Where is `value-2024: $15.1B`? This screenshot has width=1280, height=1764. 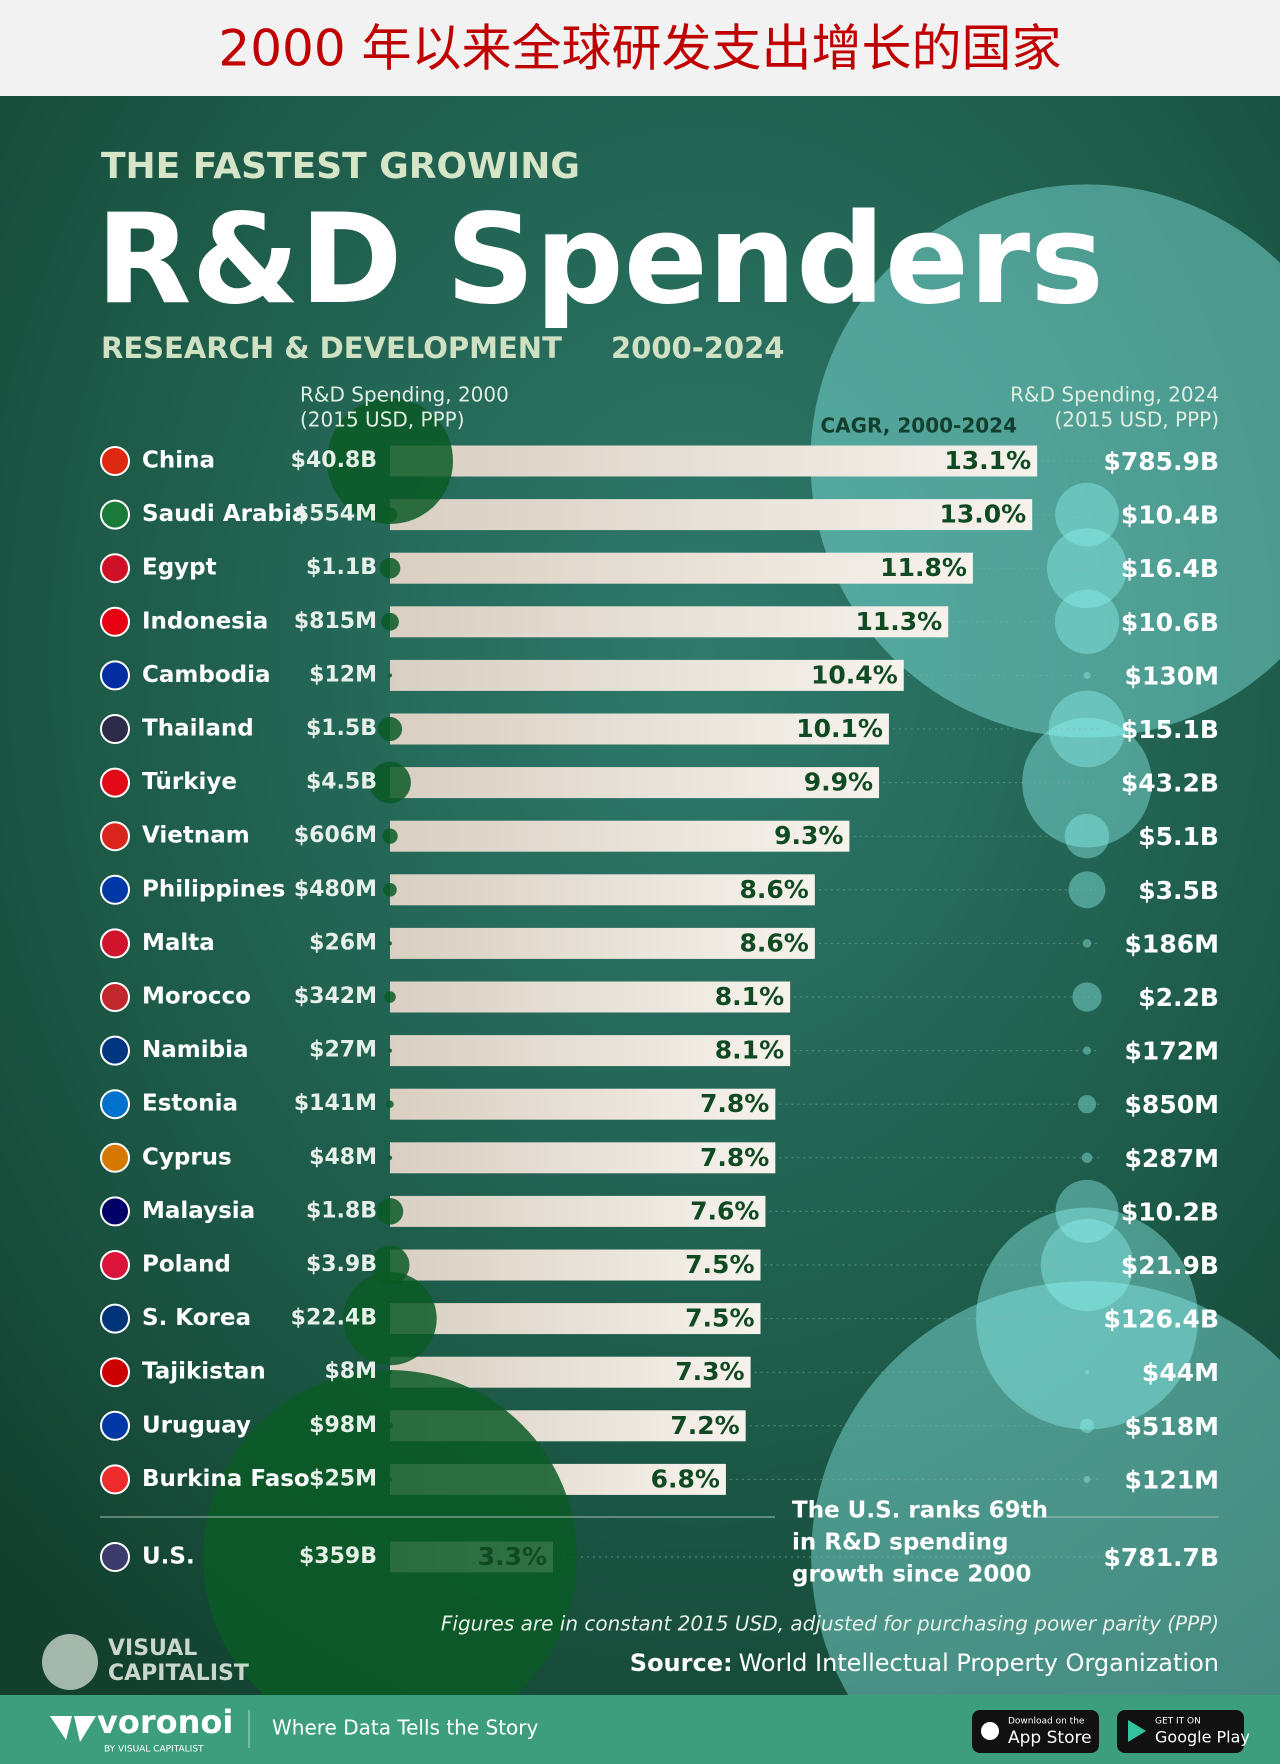
value-2024: $15.1B is located at coordinates (1170, 729).